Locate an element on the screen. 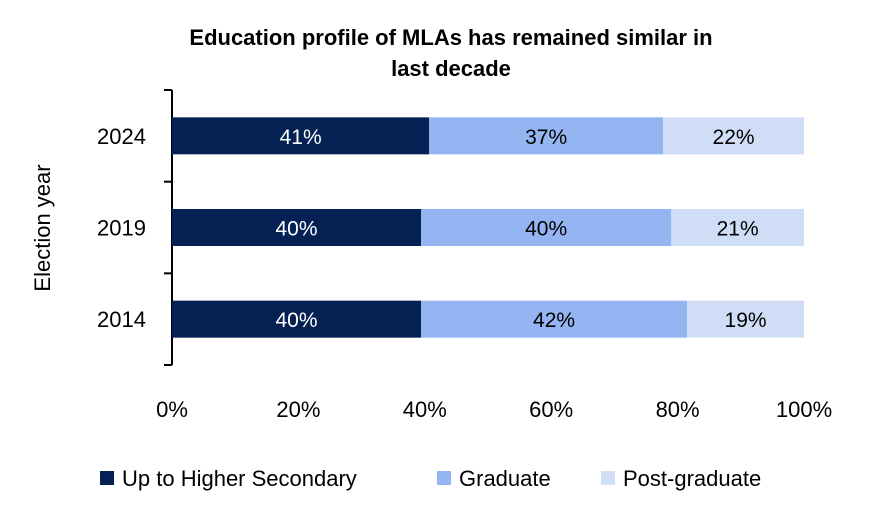 This screenshot has width=883, height=517. data-label-2014-series-0: 40% is located at coordinates (296, 320).